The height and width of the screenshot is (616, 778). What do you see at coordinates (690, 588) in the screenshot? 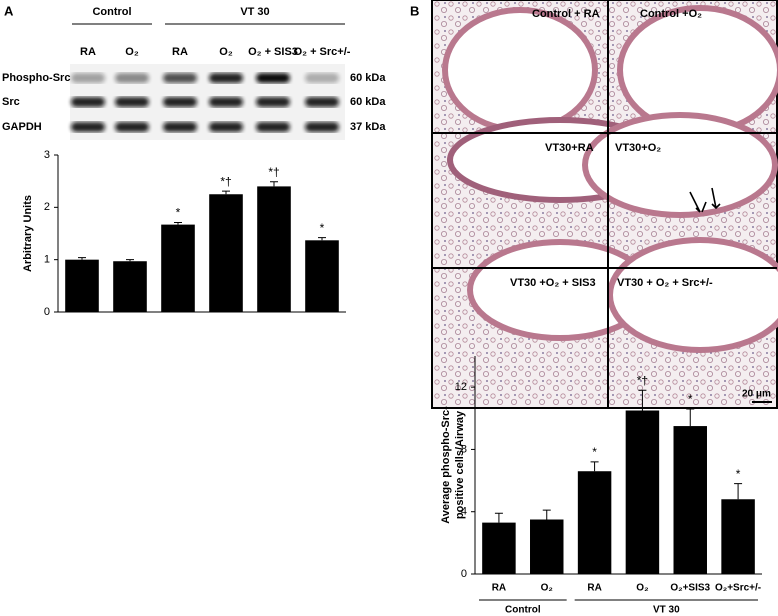
I see `x-tick-label: O₂+SIS3` at bounding box center [690, 588].